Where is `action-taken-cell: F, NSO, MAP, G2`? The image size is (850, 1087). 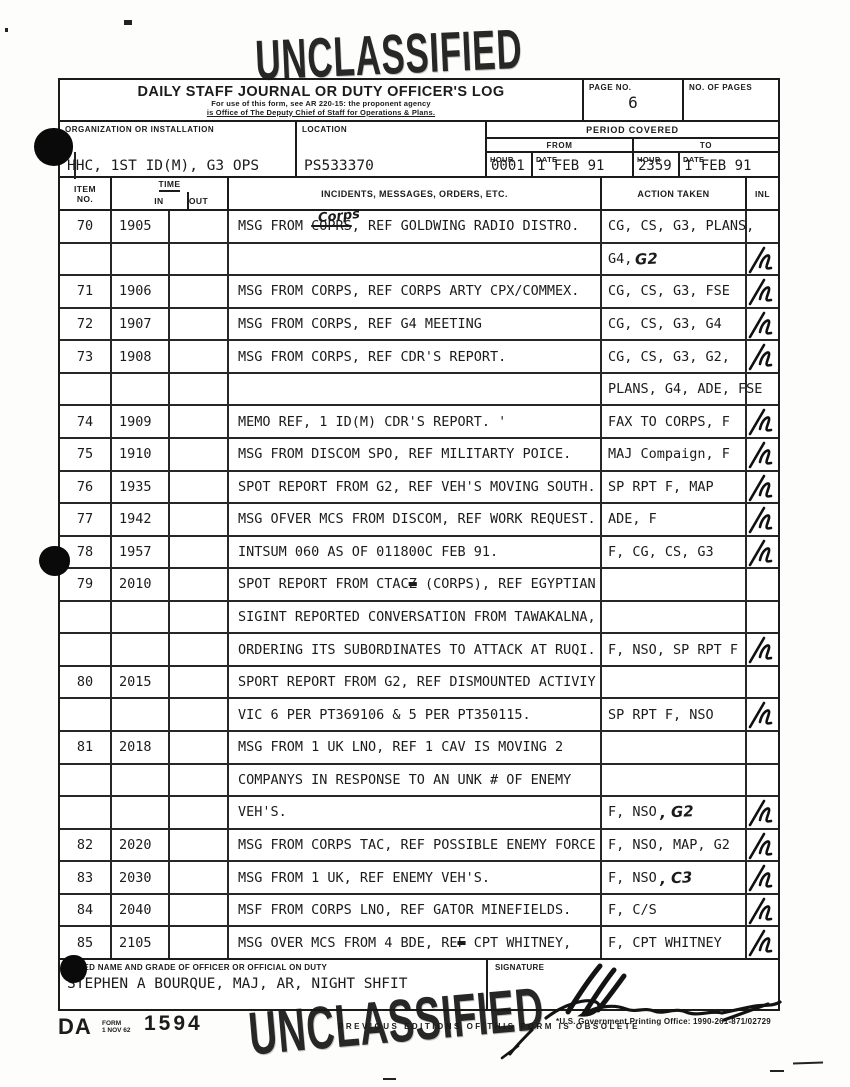
action-taken-cell: F, NSO, MAP, G2 is located at coordinates (674, 845).